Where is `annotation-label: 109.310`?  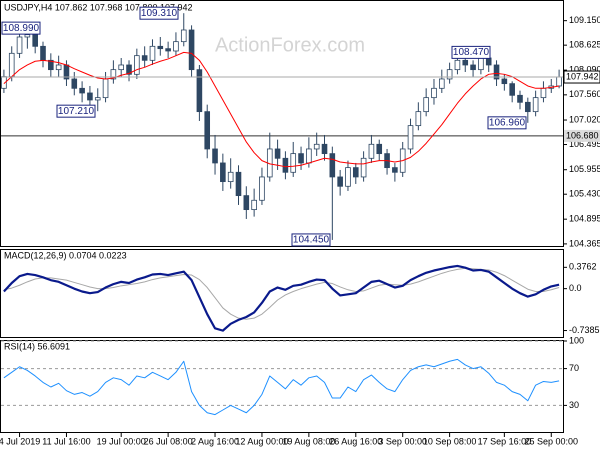
annotation-label: 109.310 is located at coordinates (159, 13).